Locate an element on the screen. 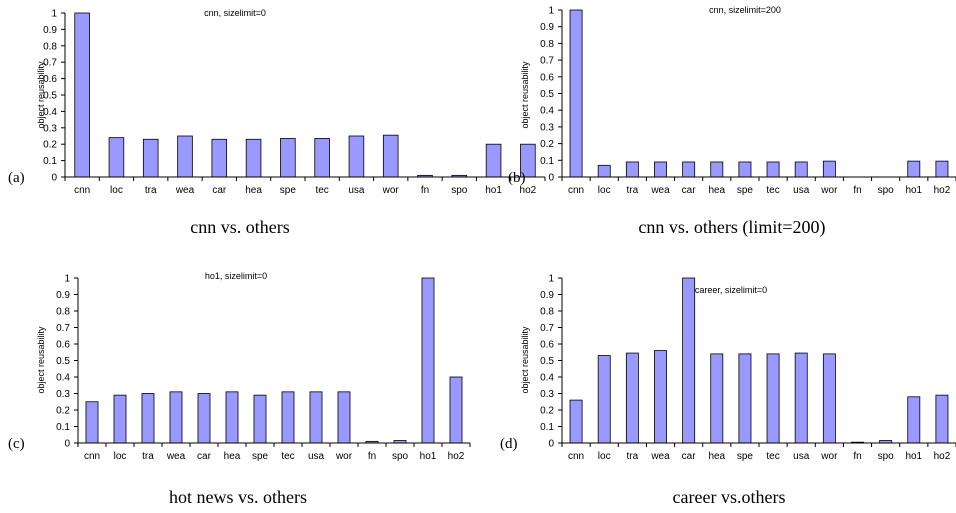  bar-usa is located at coordinates (801, 169).